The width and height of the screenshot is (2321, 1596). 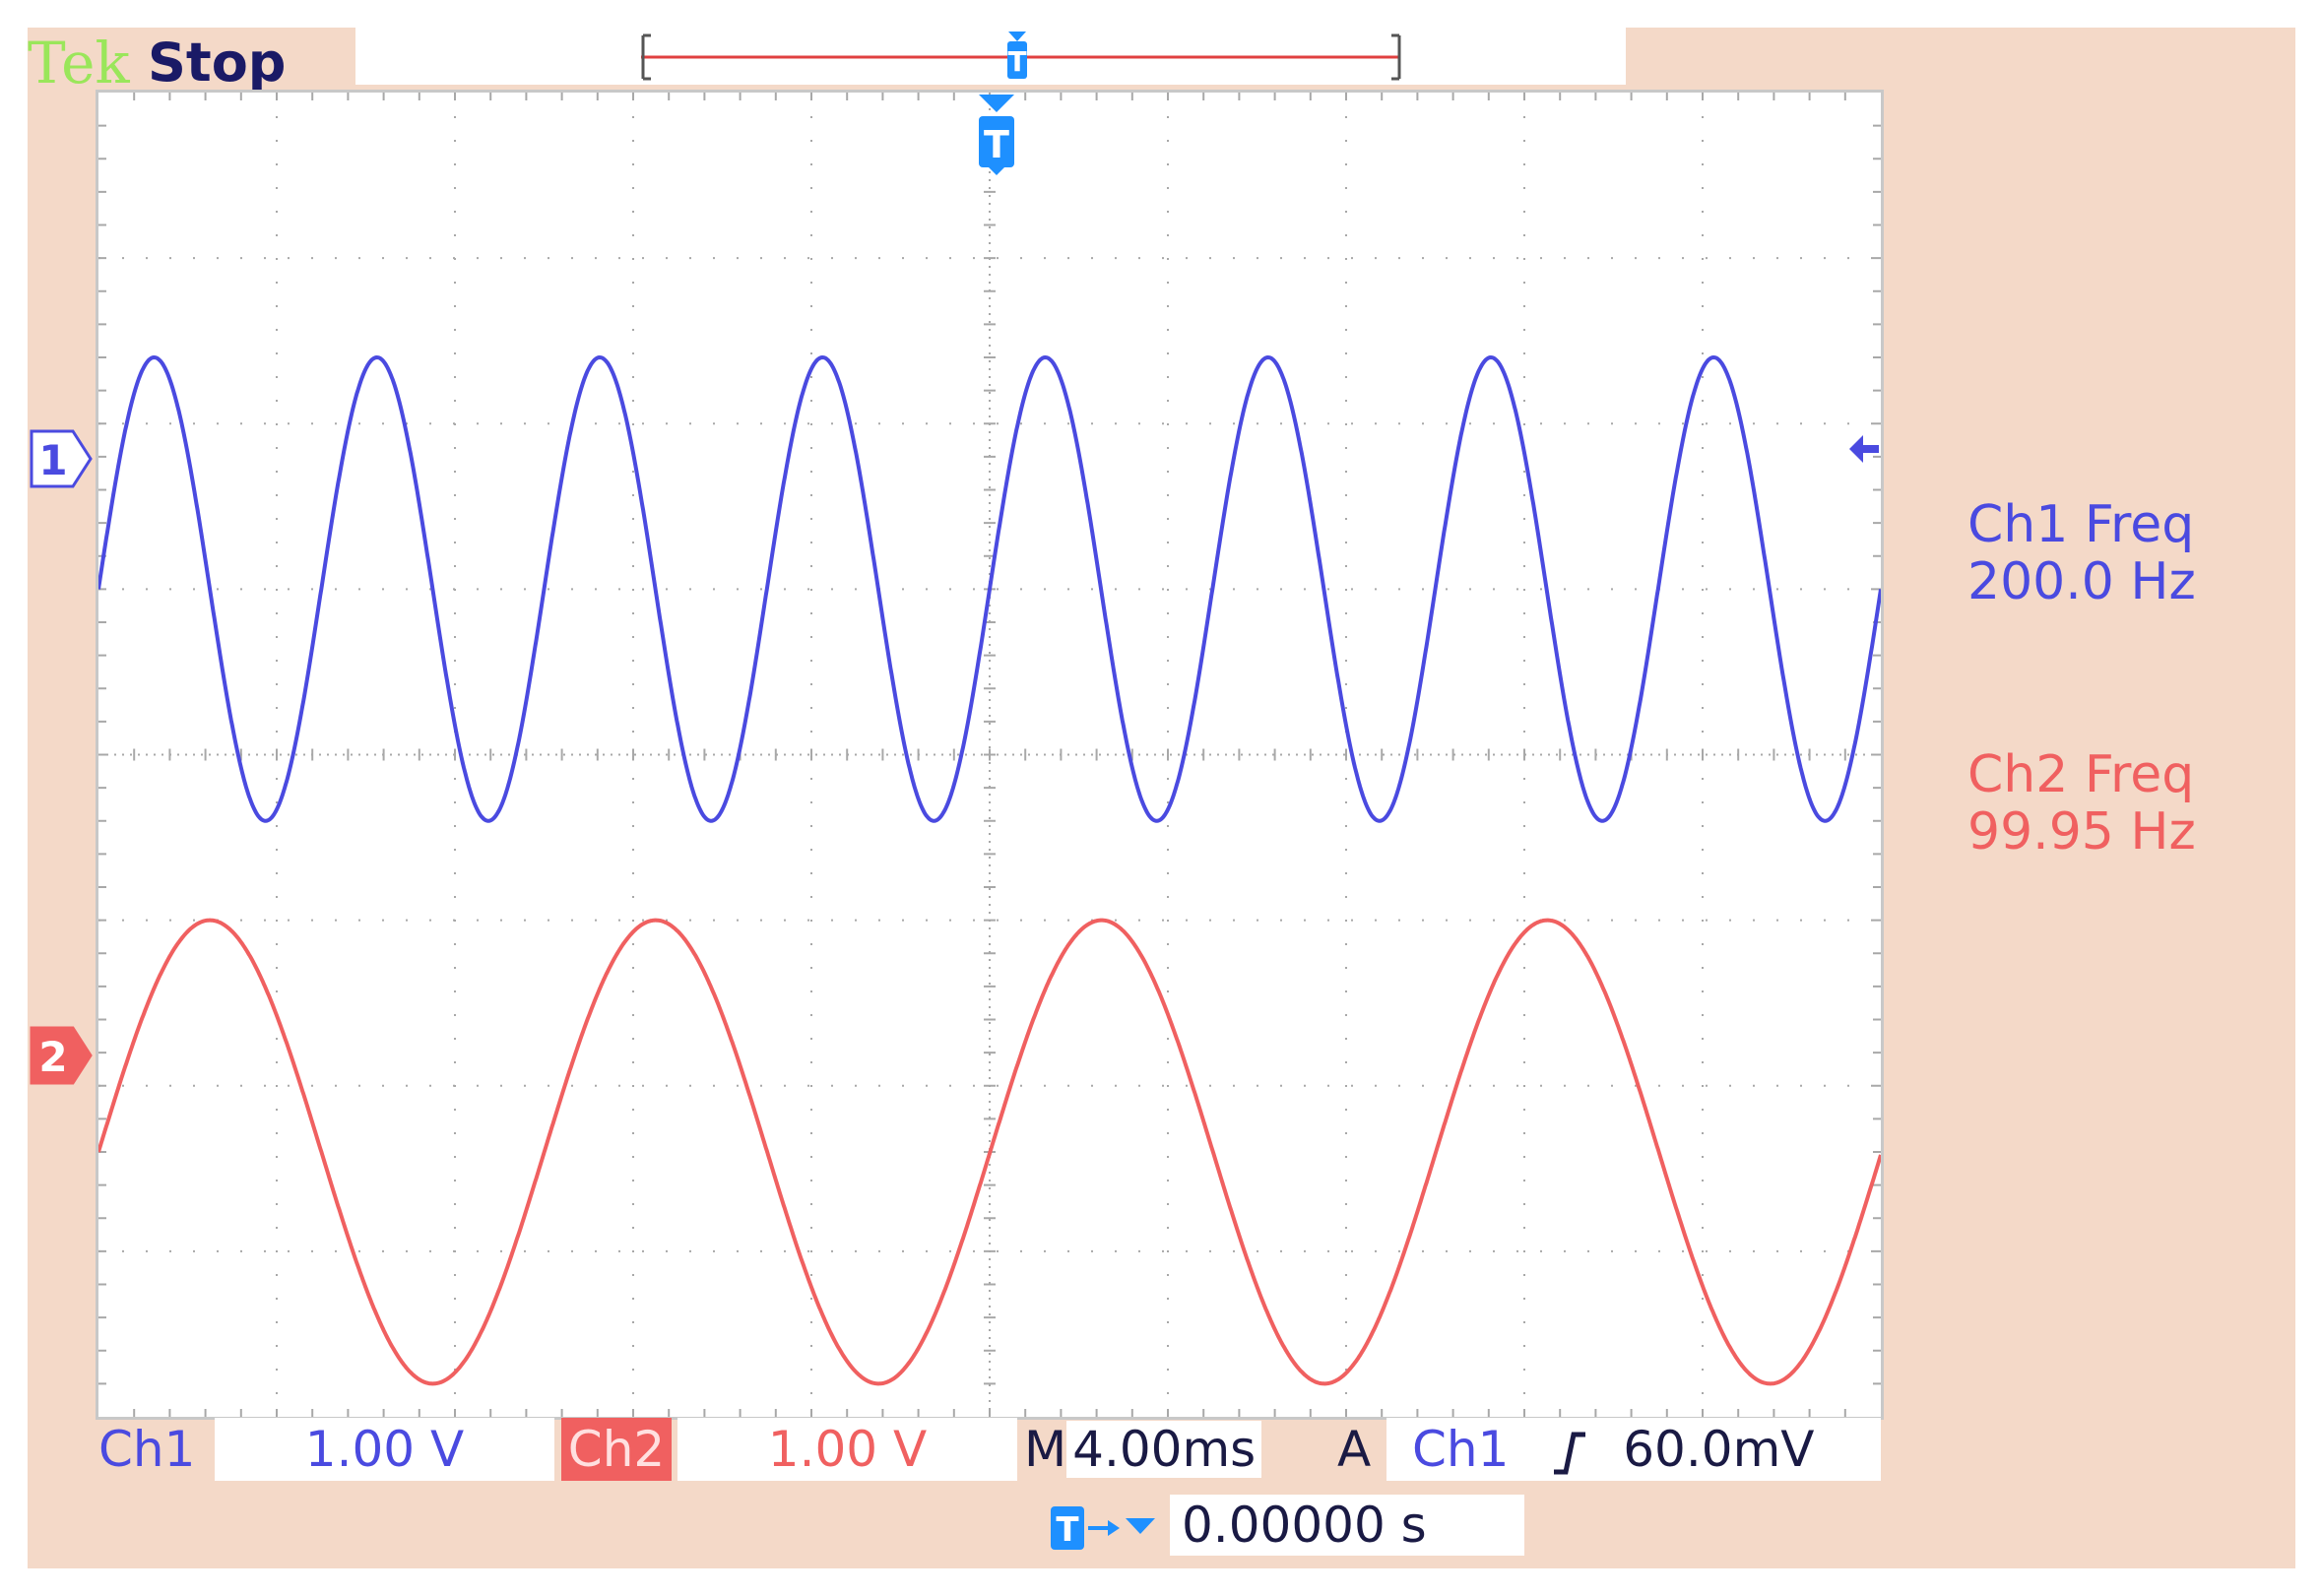 What do you see at coordinates (1863, 449) in the screenshot?
I see `ch1-trigger-level-icon` at bounding box center [1863, 449].